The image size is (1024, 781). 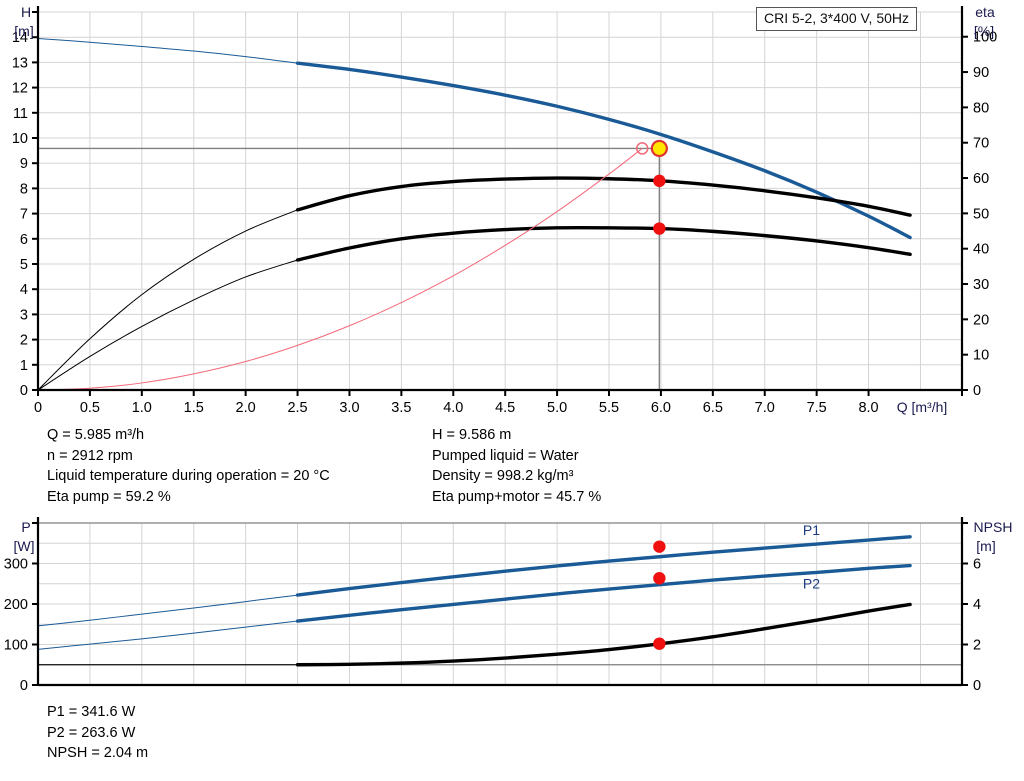 What do you see at coordinates (194, 407) in the screenshot?
I see `x-tick-label: 1.5` at bounding box center [194, 407].